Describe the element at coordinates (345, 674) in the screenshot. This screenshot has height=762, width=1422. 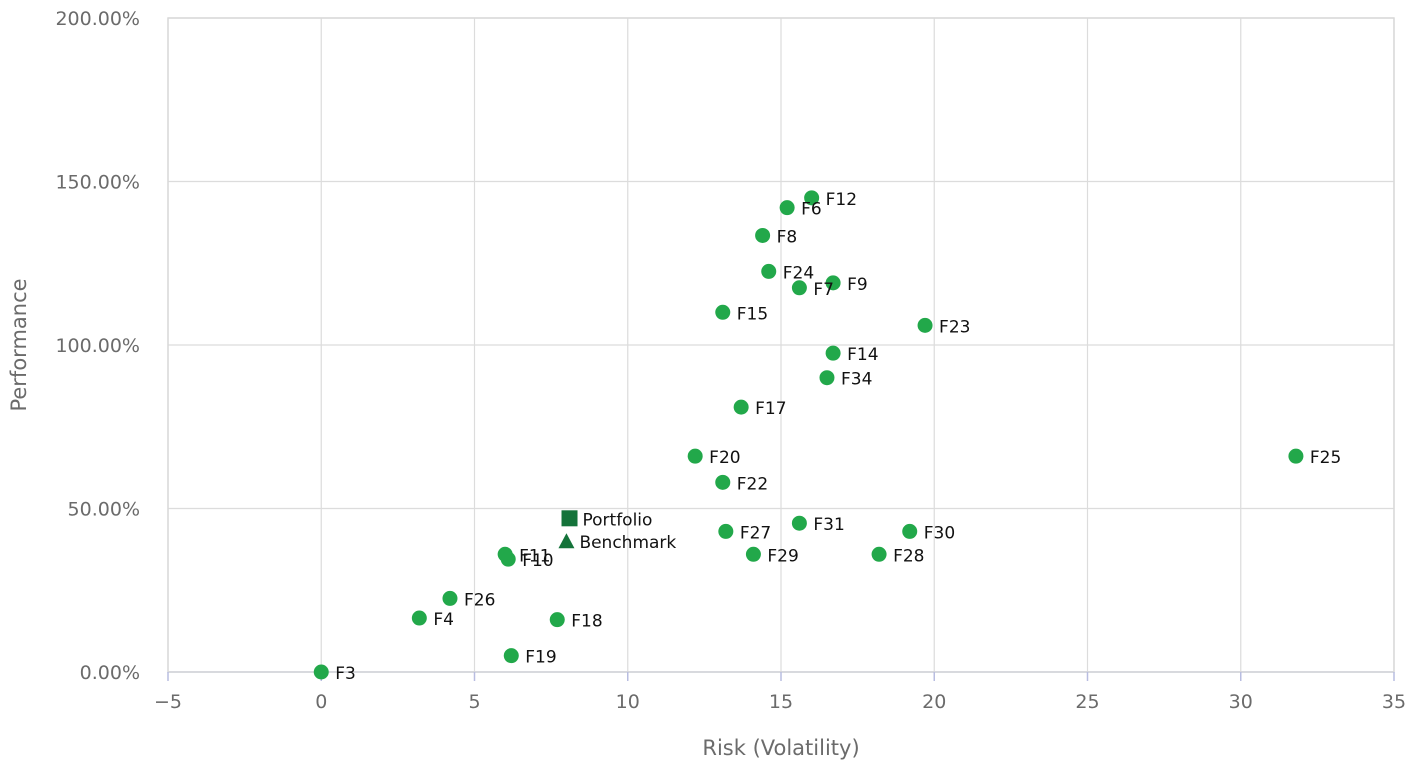
I see `data-point-label: F3` at that location.